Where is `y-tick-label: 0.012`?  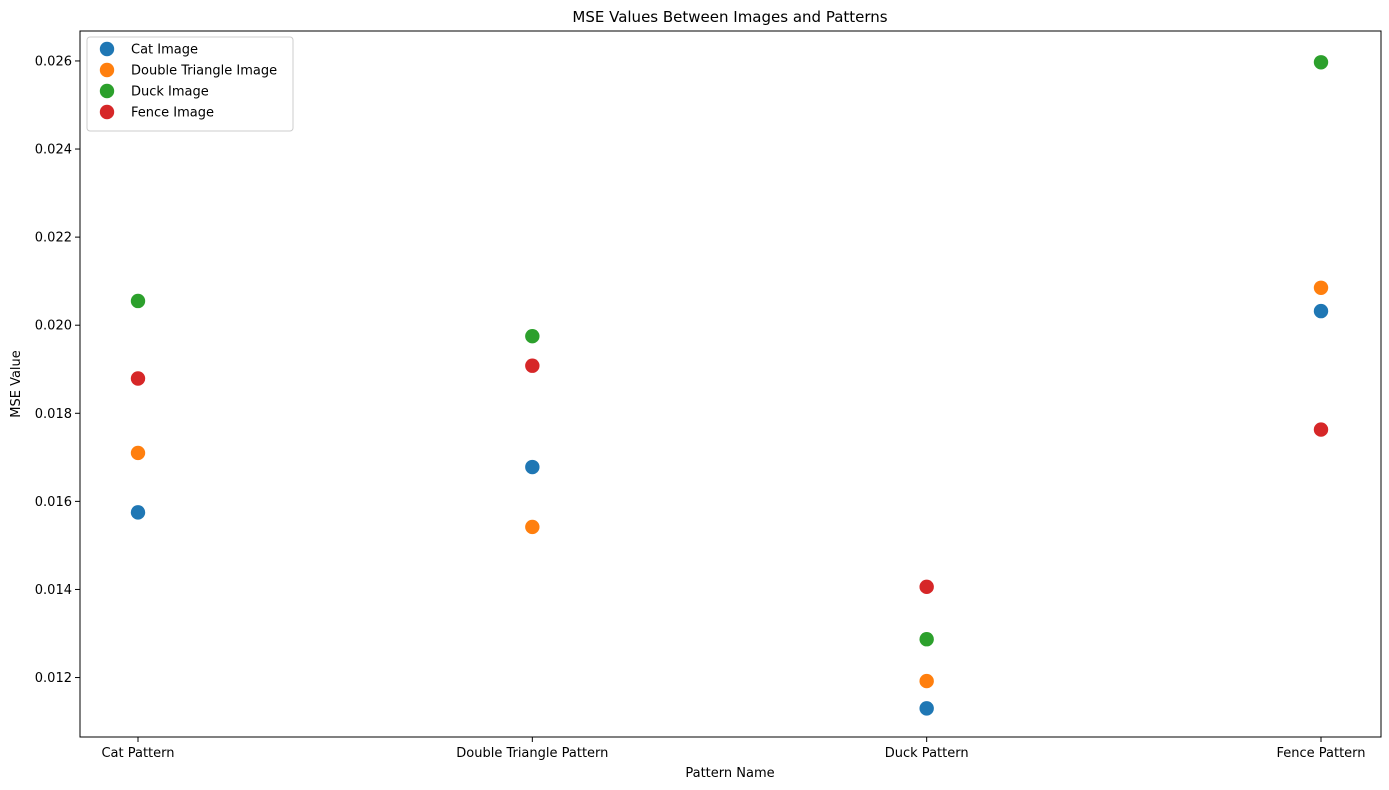
y-tick-label: 0.012 is located at coordinates (53, 678).